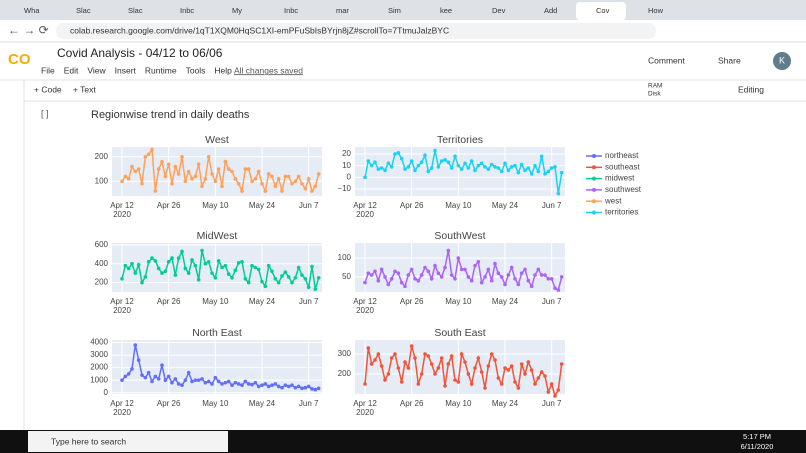 The width and height of the screenshot is (806, 453). Describe the element at coordinates (365, 210) in the screenshot. I see `x-tick-label: Apr 12 2020` at that location.